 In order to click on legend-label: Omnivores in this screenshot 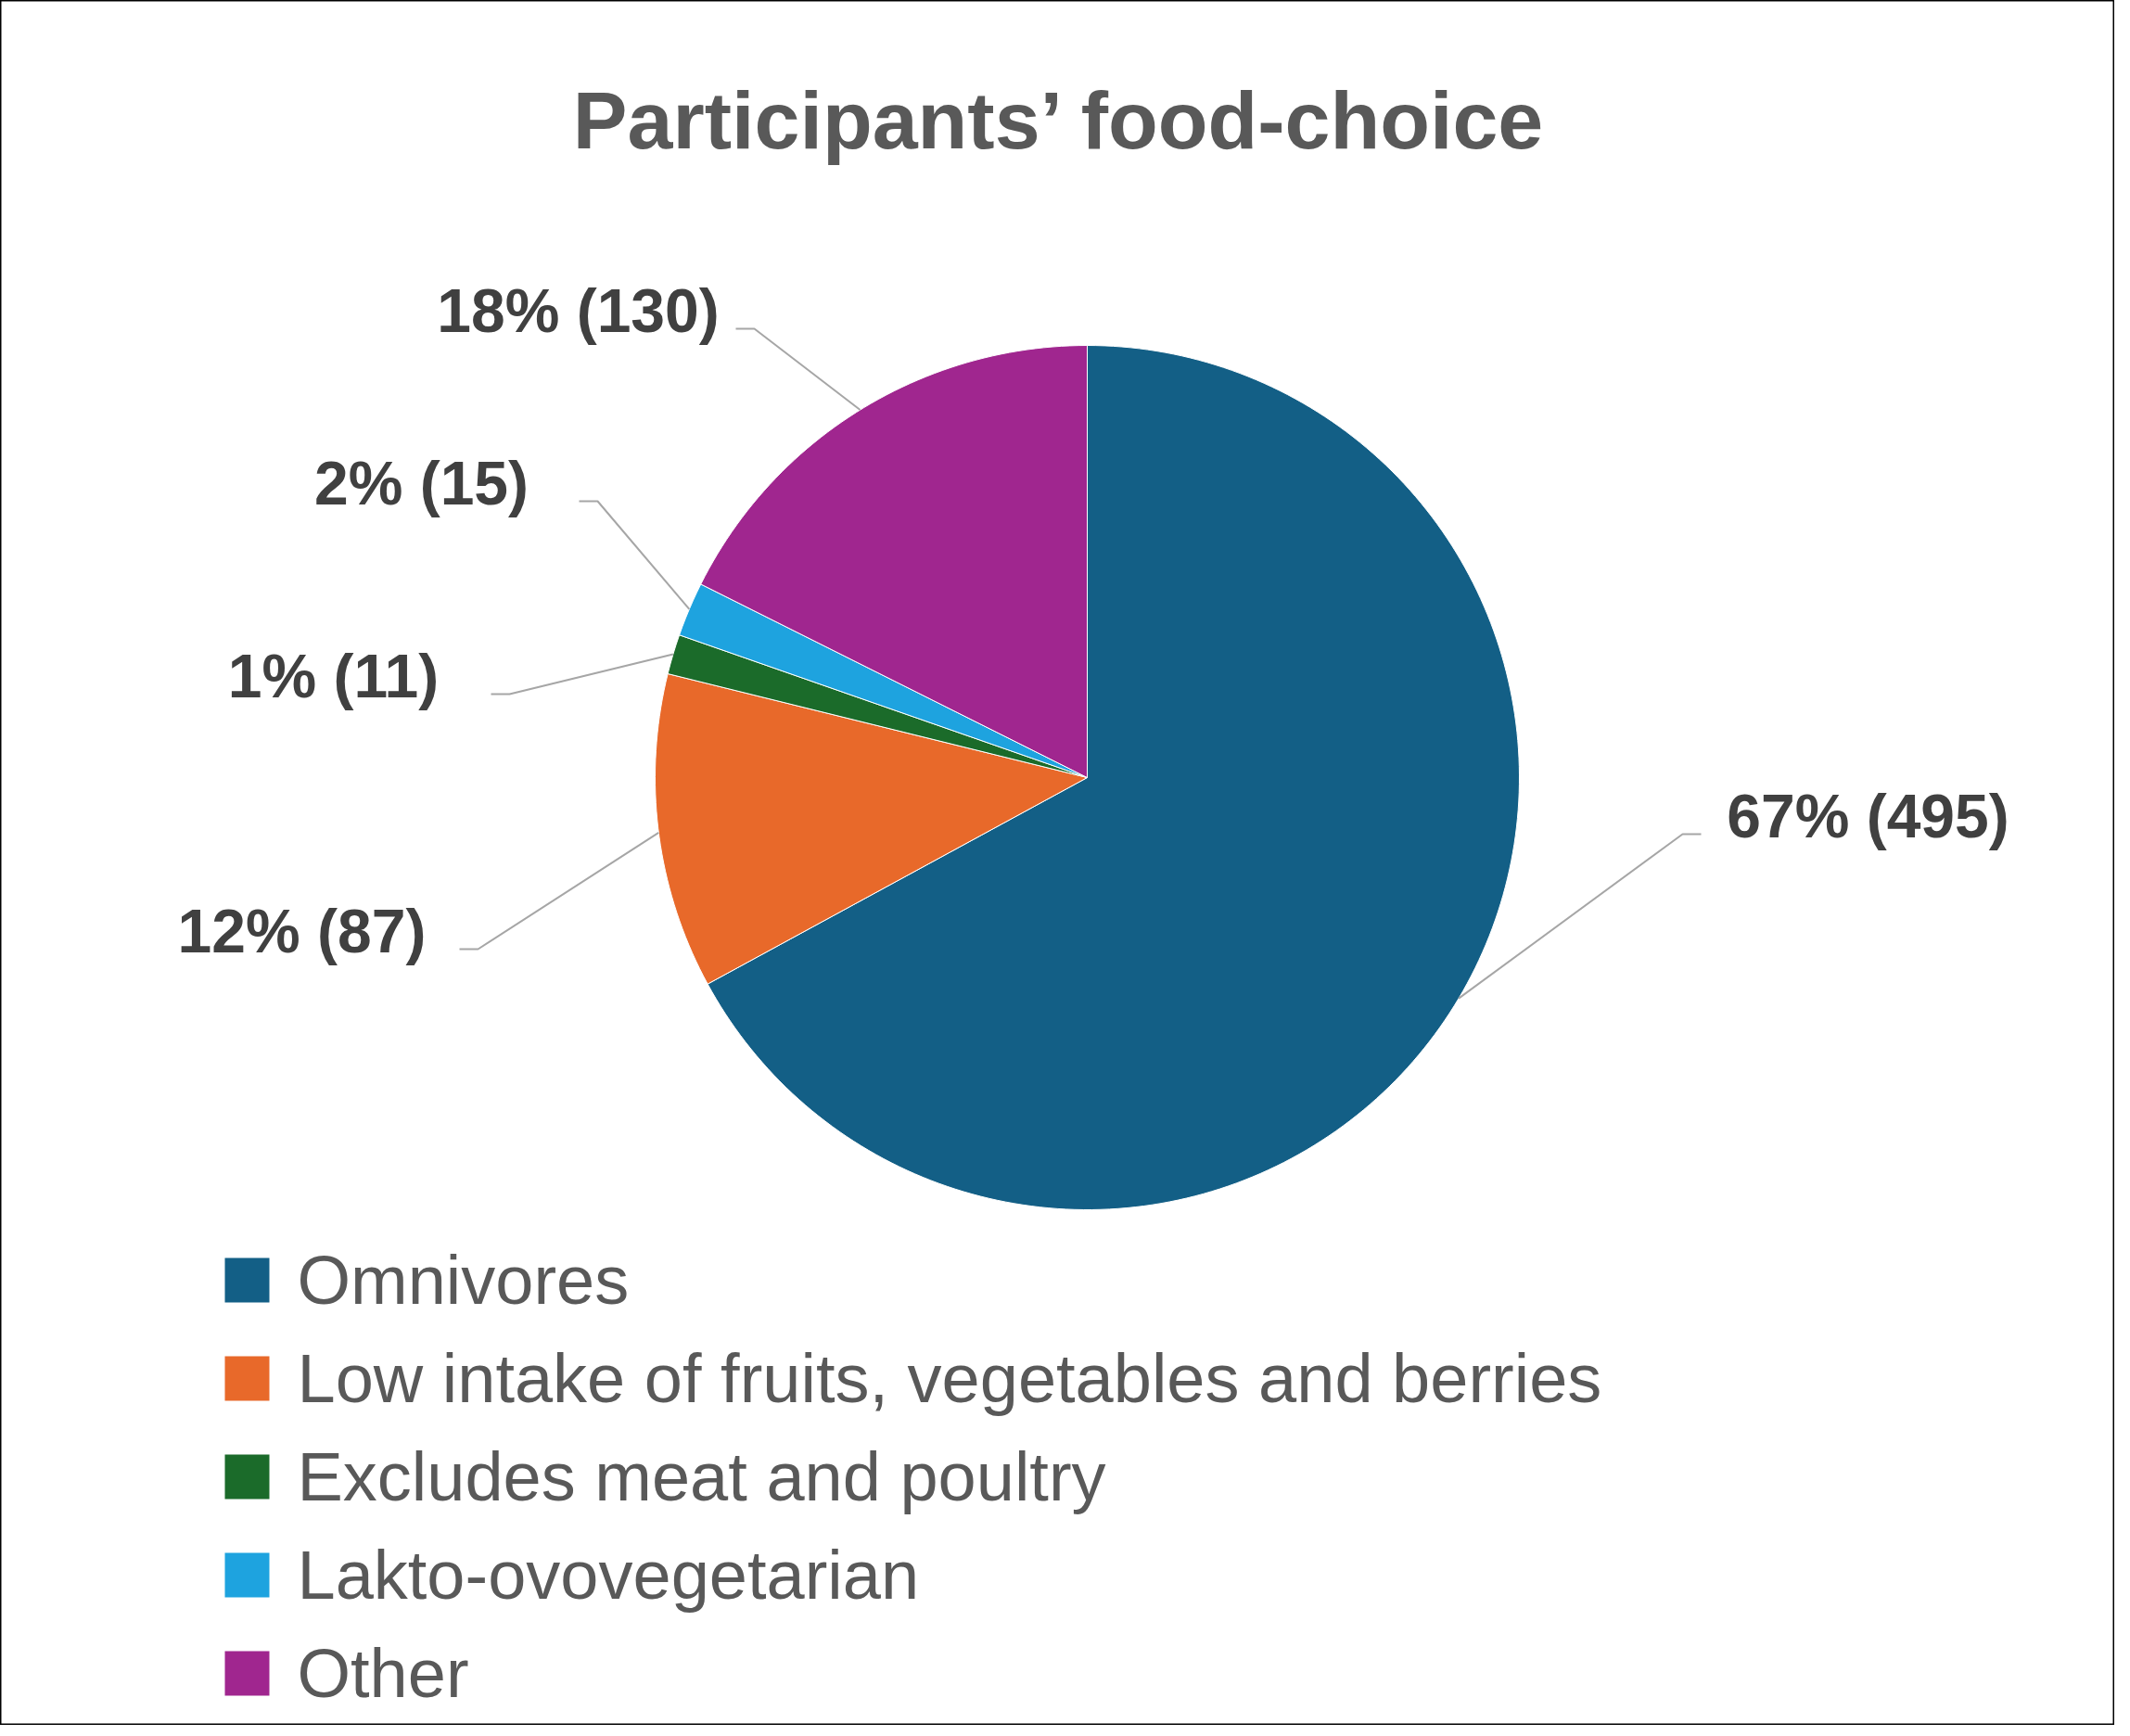, I will do `click(463, 1280)`.